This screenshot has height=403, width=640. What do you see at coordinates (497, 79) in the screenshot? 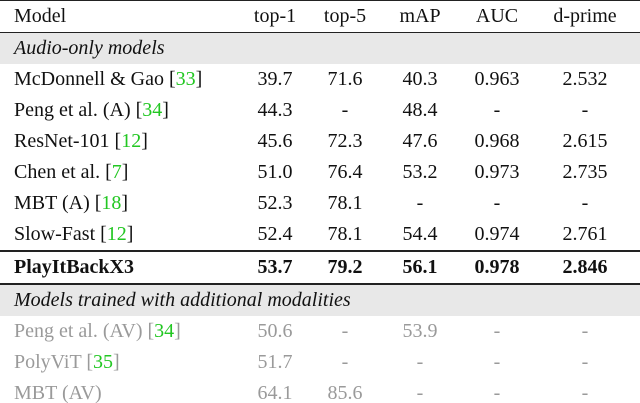
I see `metric-cell: 0.963` at bounding box center [497, 79].